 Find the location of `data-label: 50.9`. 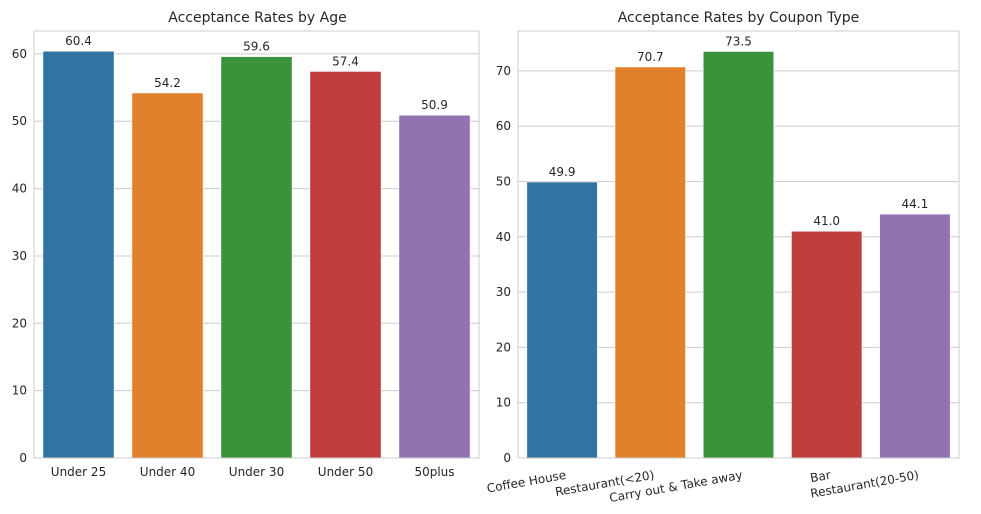

data-label: 50.9 is located at coordinates (434, 105).